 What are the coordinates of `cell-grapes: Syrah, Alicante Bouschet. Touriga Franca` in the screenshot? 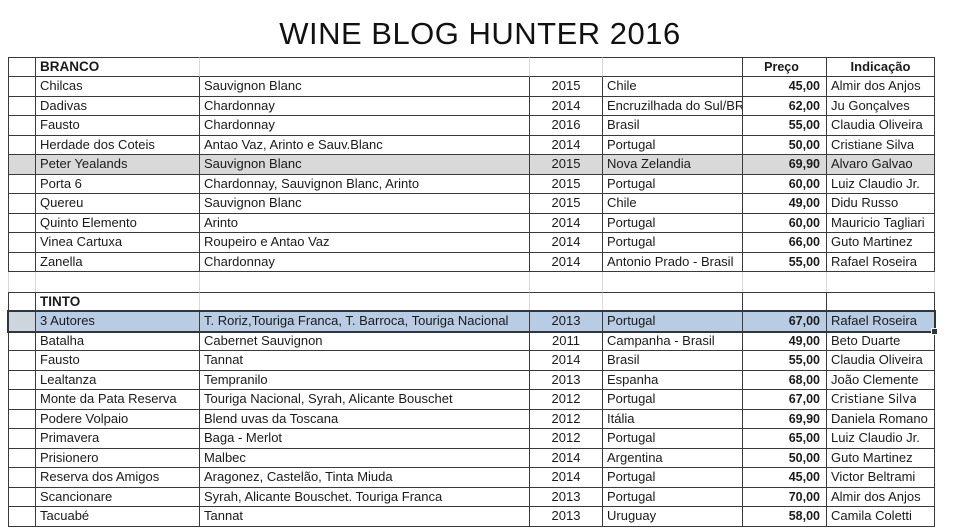 It's located at (365, 497).